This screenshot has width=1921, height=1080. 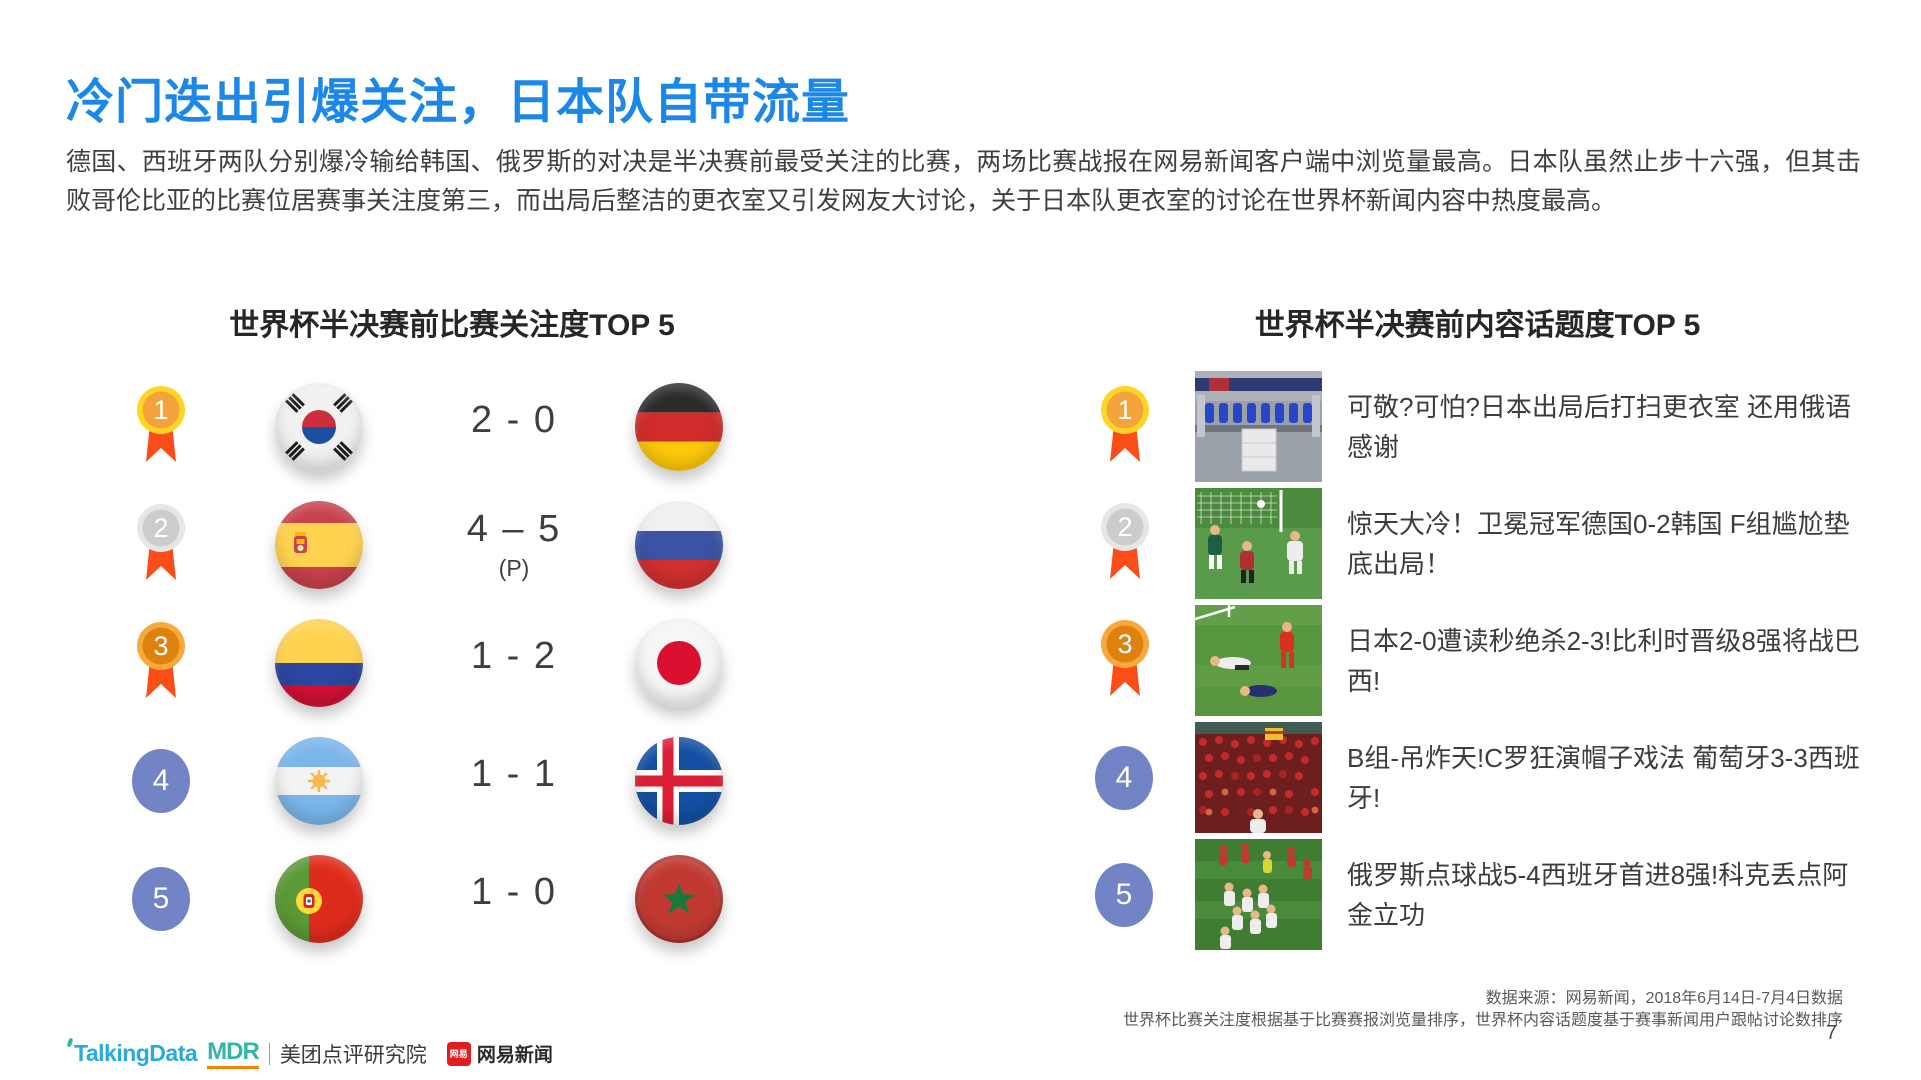 I want to click on talkingdata-tick-icon, so click(x=70, y=1042).